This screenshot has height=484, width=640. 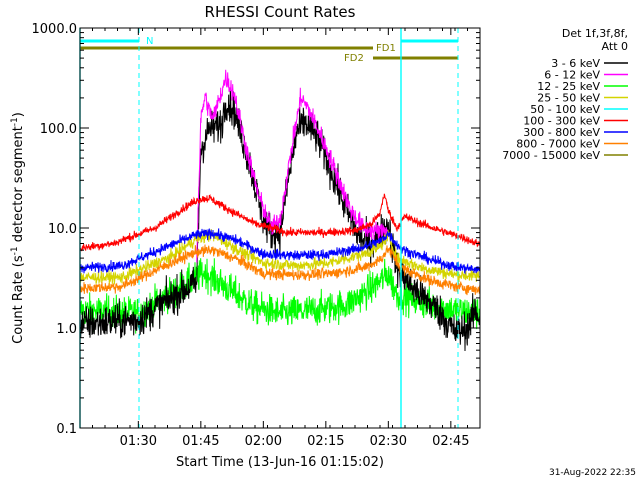 What do you see at coordinates (18, 299) in the screenshot?
I see `y-axis-label-main: Count Rate (s` at bounding box center [18, 299].